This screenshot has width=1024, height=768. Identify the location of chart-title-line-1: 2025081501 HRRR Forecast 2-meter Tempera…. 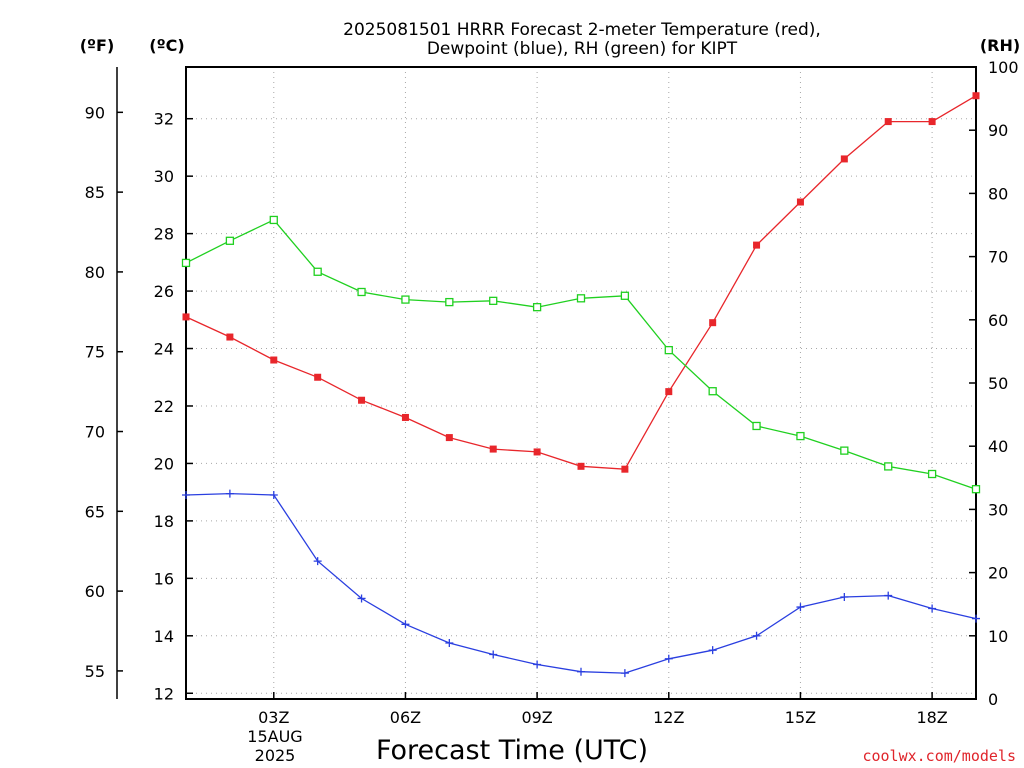
(582, 30).